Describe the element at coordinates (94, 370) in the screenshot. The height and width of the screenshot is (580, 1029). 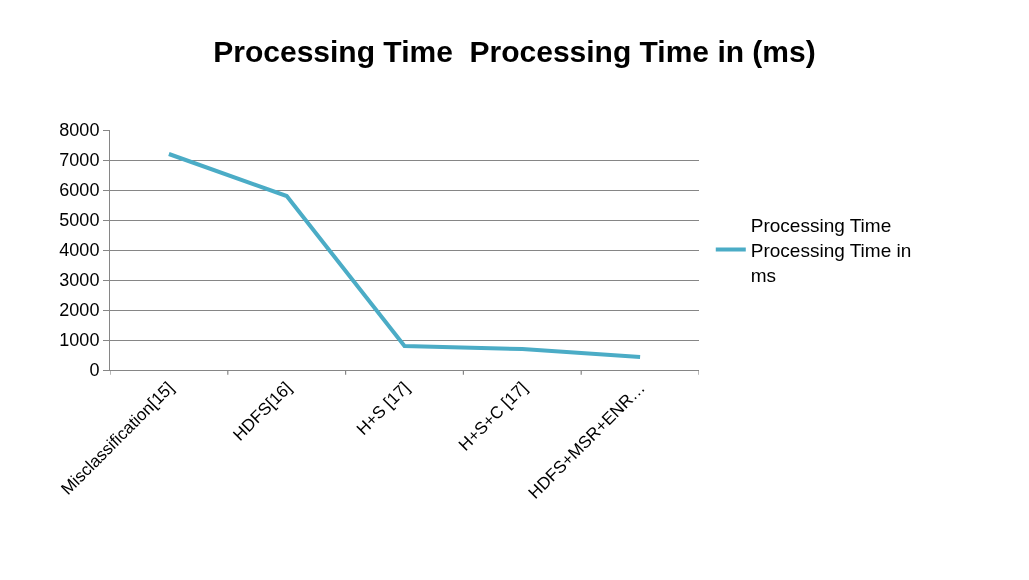
I see `y-tick-label: 0` at that location.